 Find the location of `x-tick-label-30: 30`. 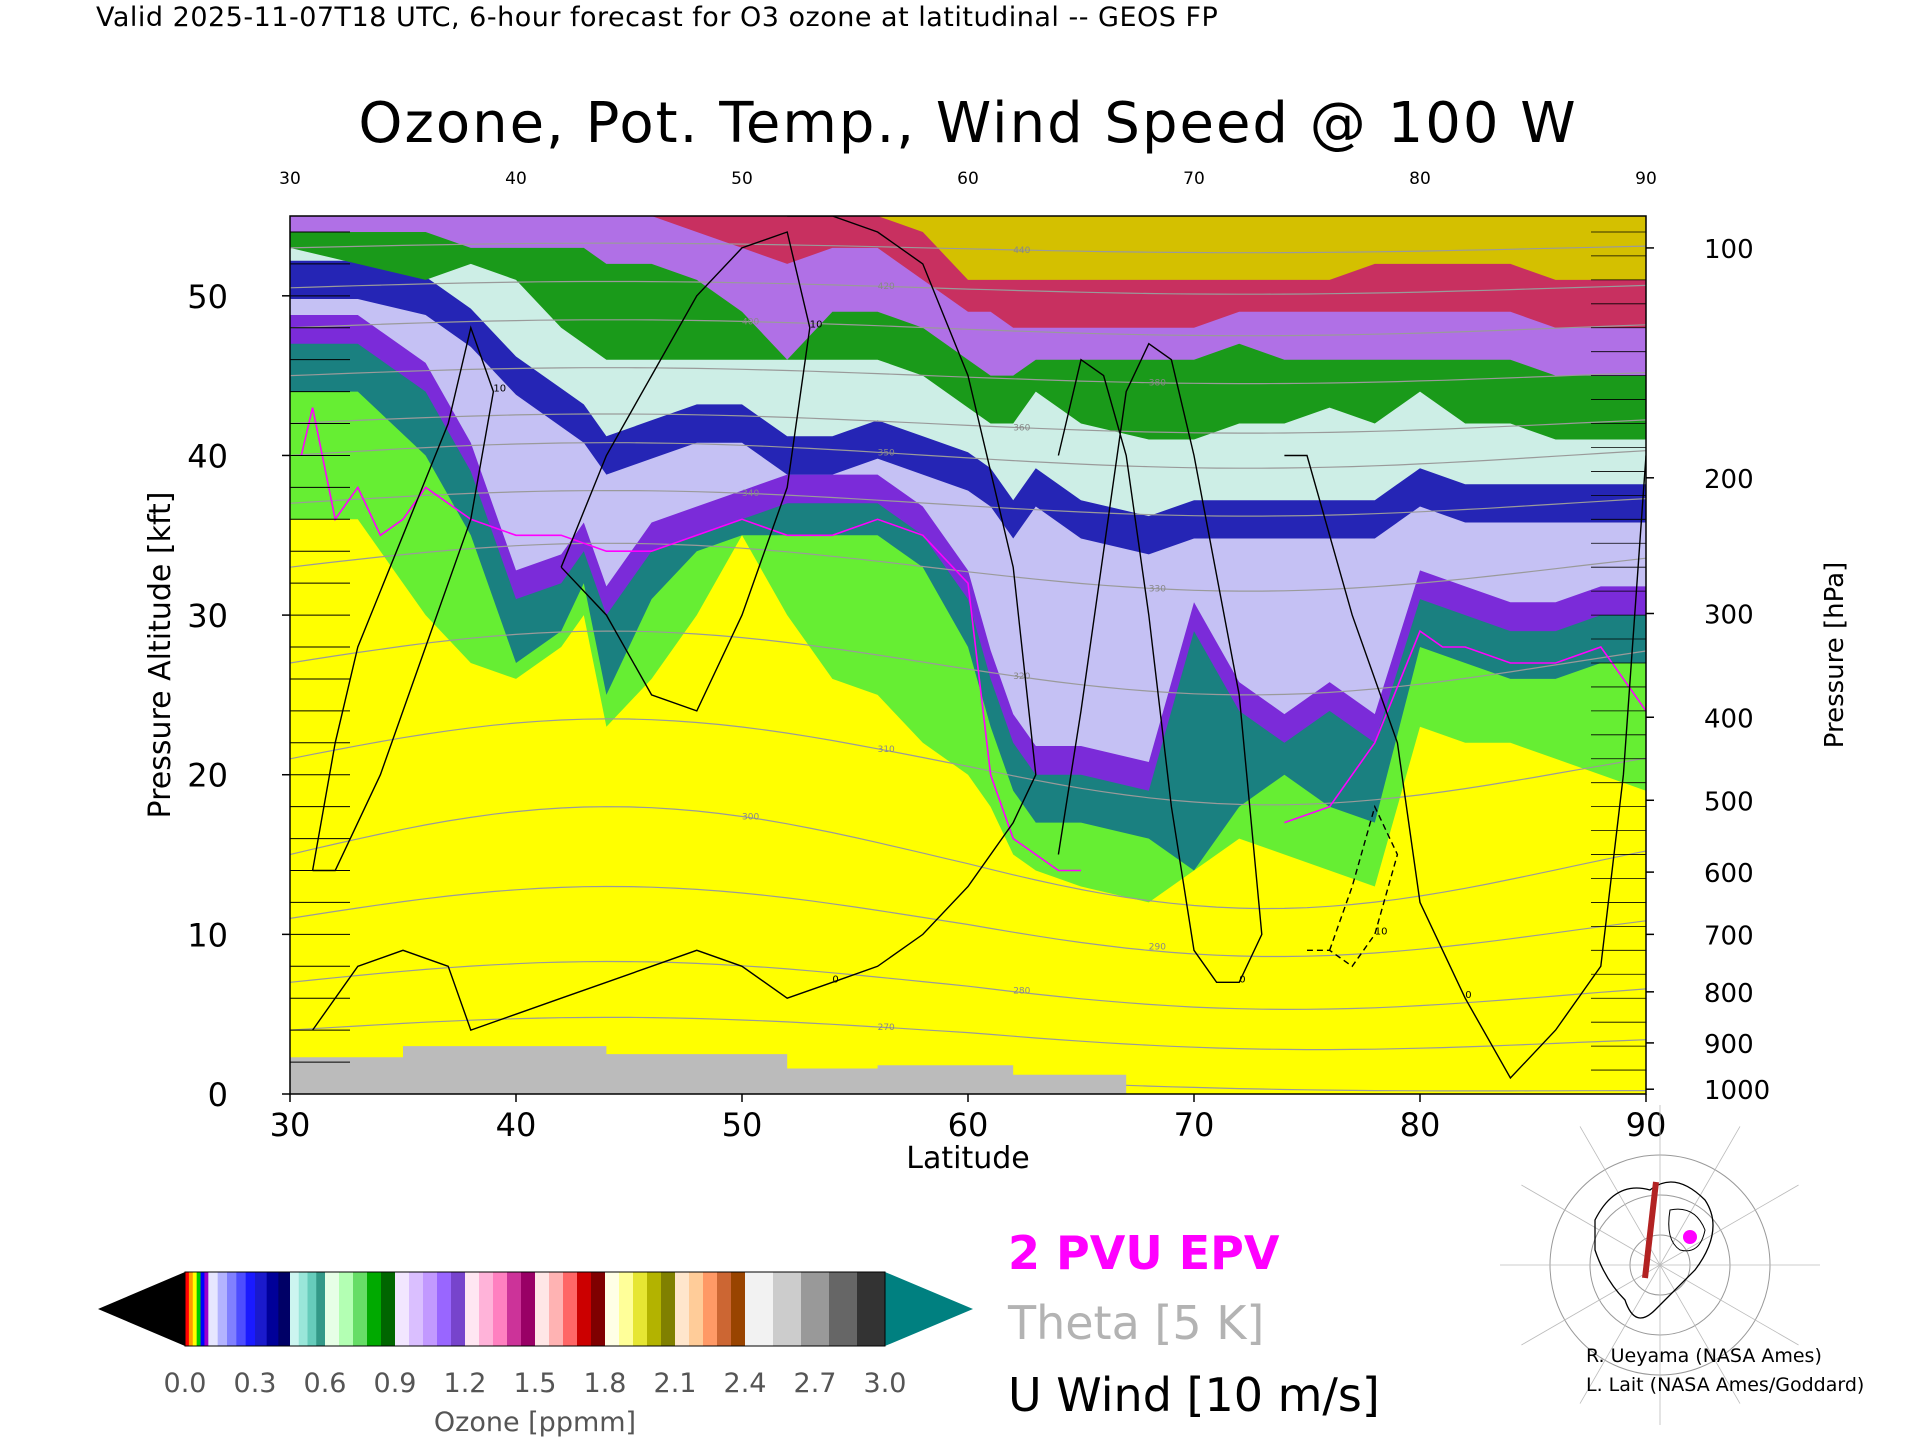

x-tick-label-30: 30 is located at coordinates (290, 1125).